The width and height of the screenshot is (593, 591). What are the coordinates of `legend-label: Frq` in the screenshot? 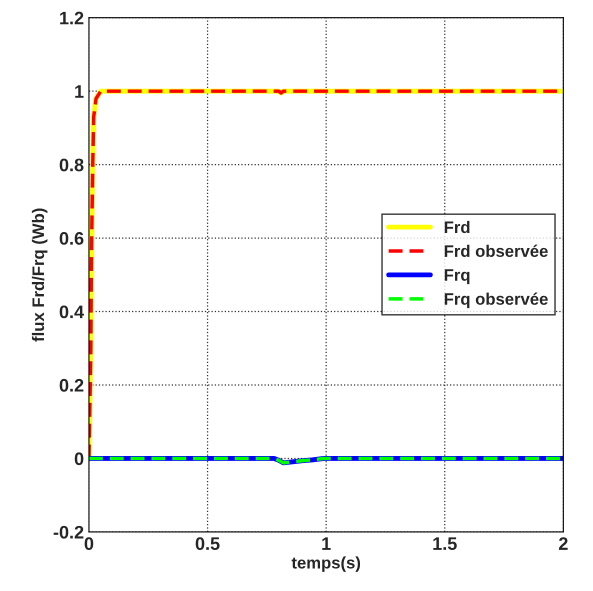 It's located at (457, 276).